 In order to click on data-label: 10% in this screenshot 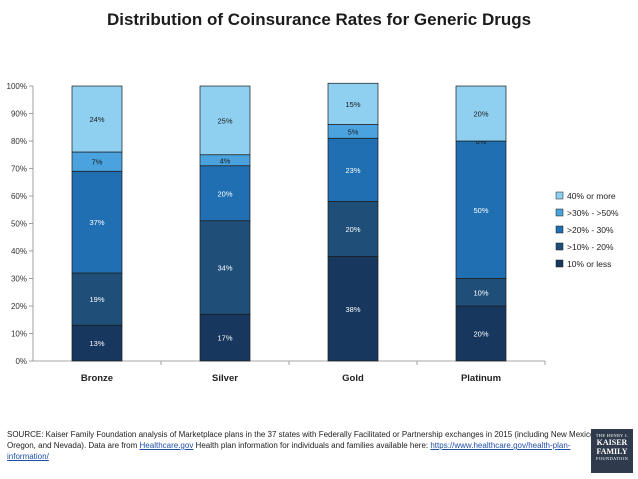, I will do `click(480, 292)`.